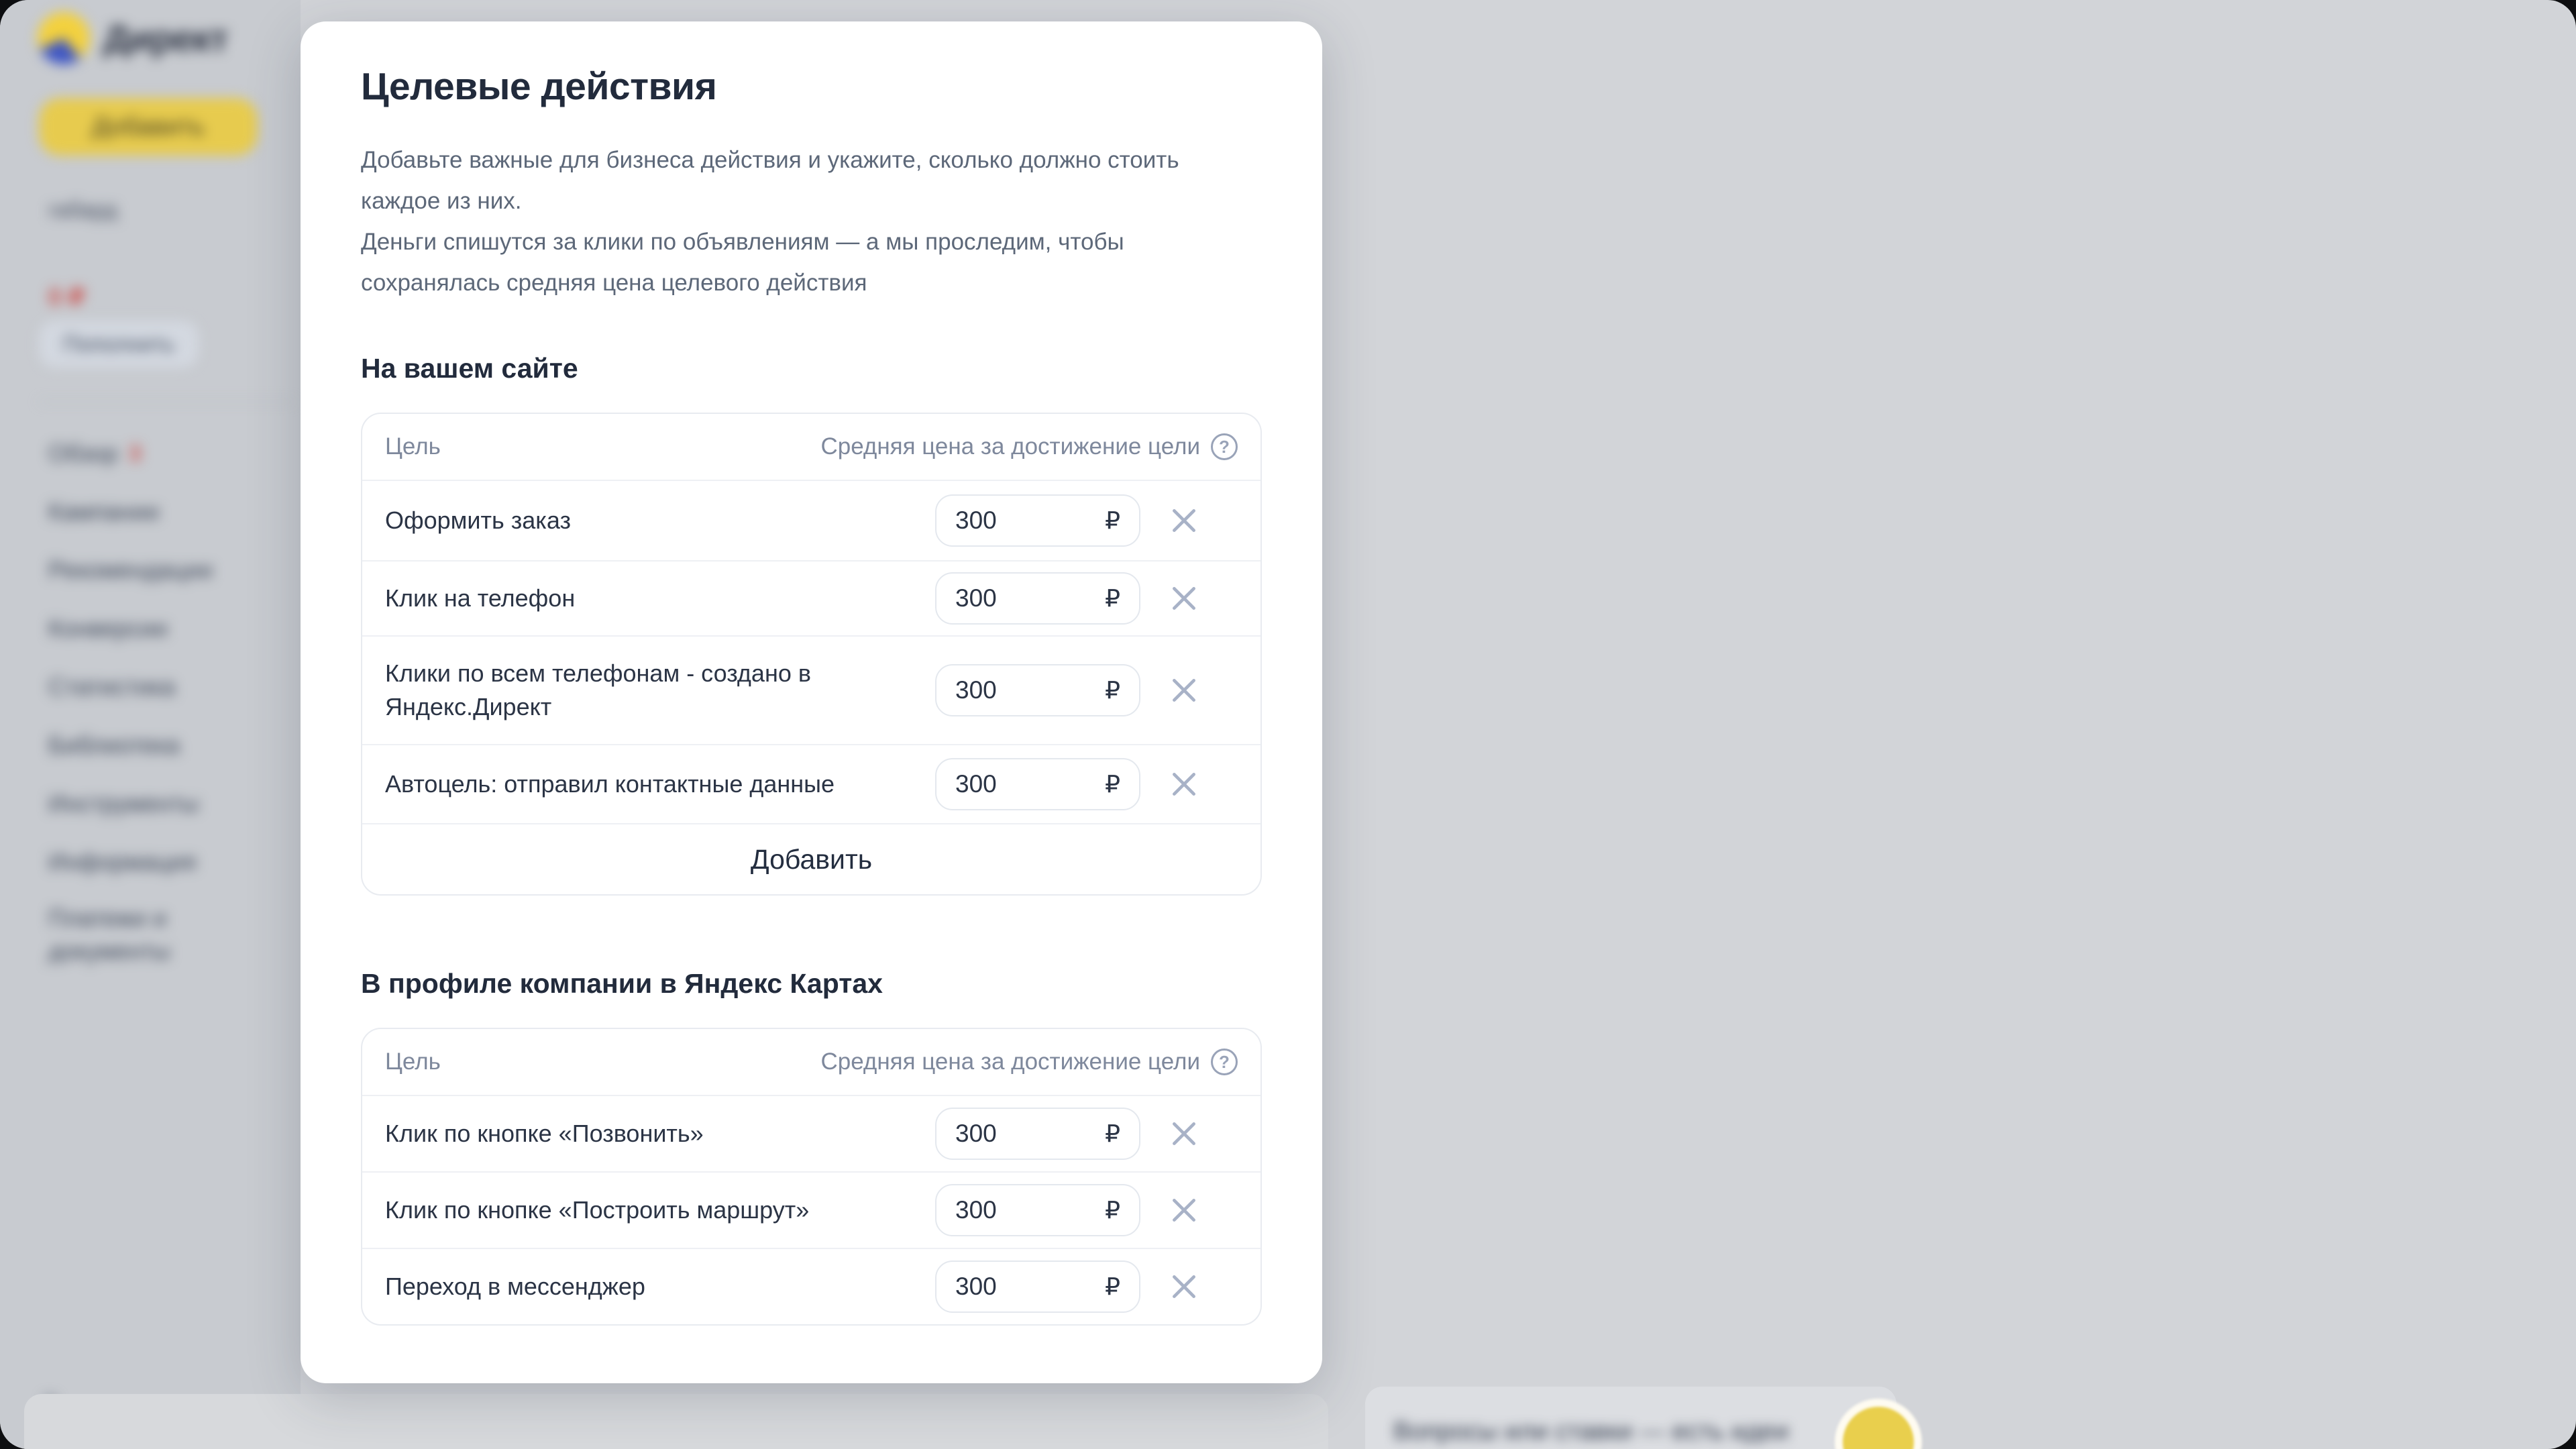 Image resolution: width=2576 pixels, height=1449 pixels. I want to click on modal-title: Целевые действия, so click(539, 86).